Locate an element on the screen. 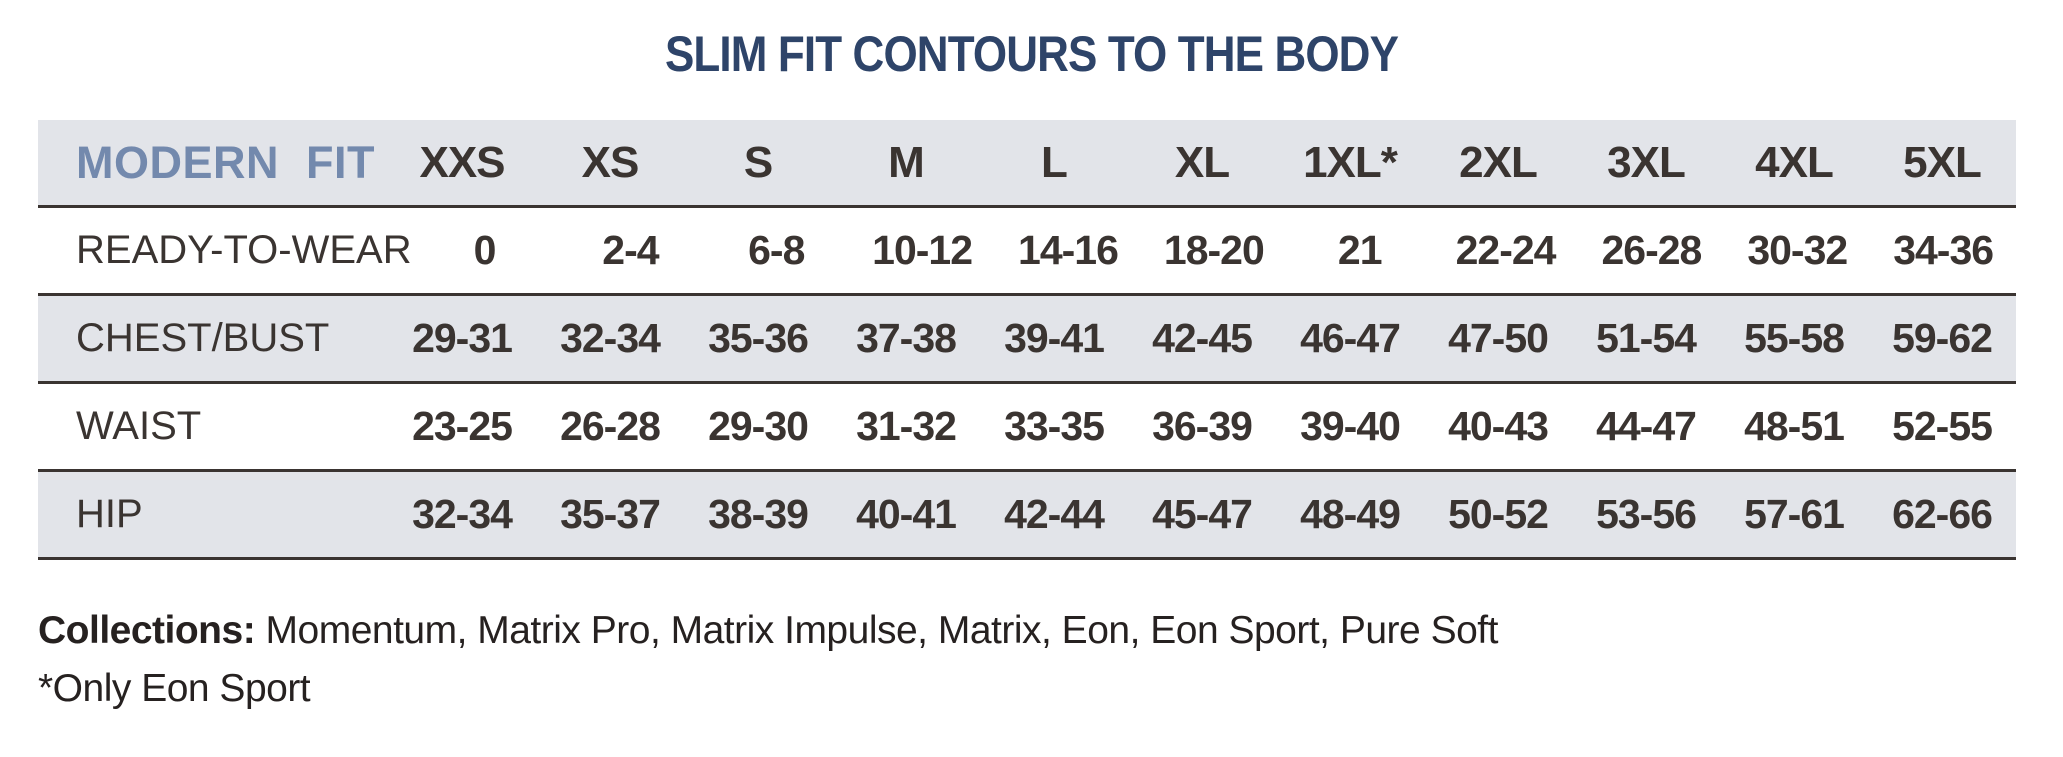 This screenshot has width=2063, height=757. page-title: SLIM FIT CONTOURS TO THE BODY is located at coordinates (1031, 54).